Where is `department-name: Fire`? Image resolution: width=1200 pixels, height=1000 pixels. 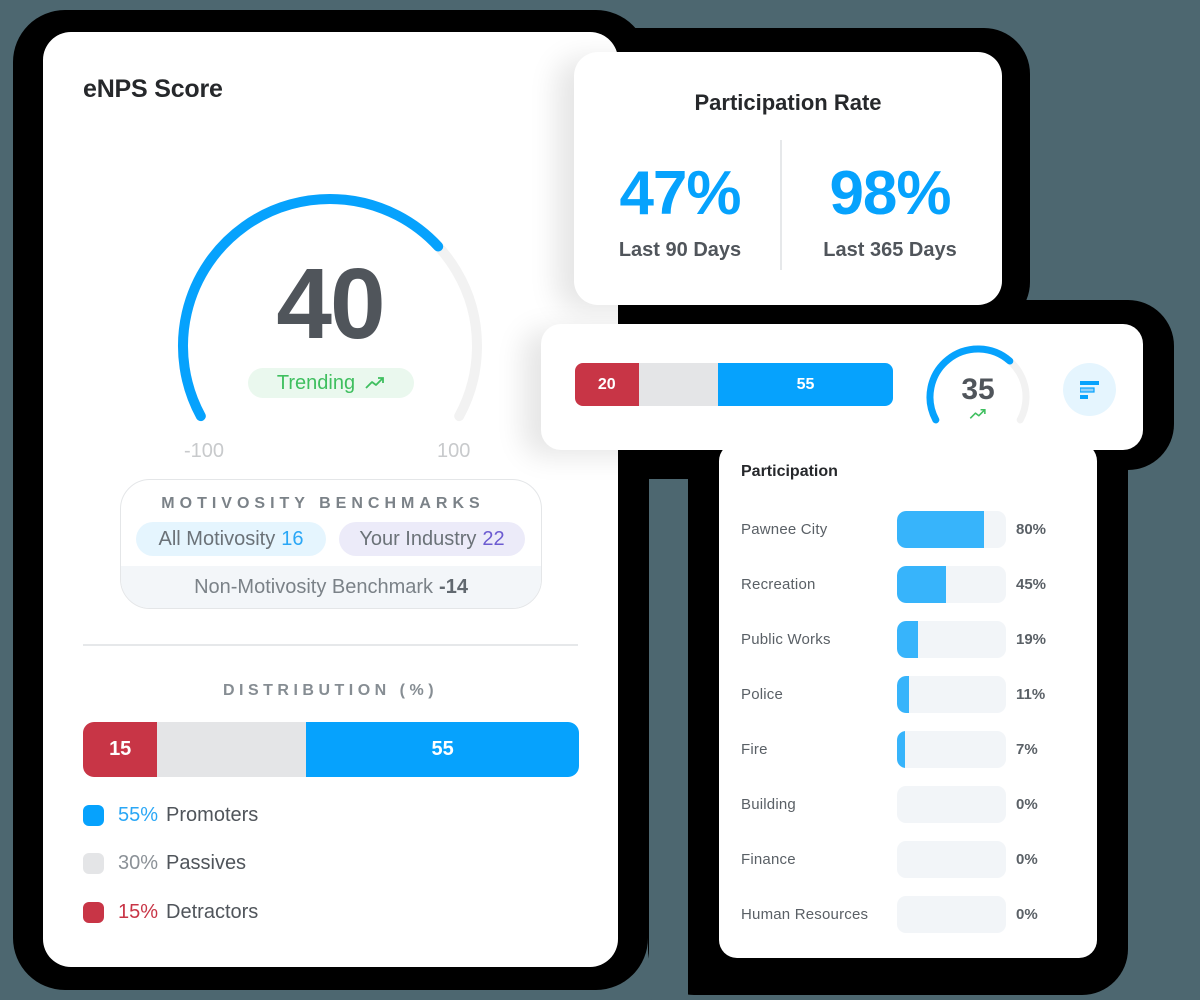
department-name: Fire is located at coordinates (754, 749).